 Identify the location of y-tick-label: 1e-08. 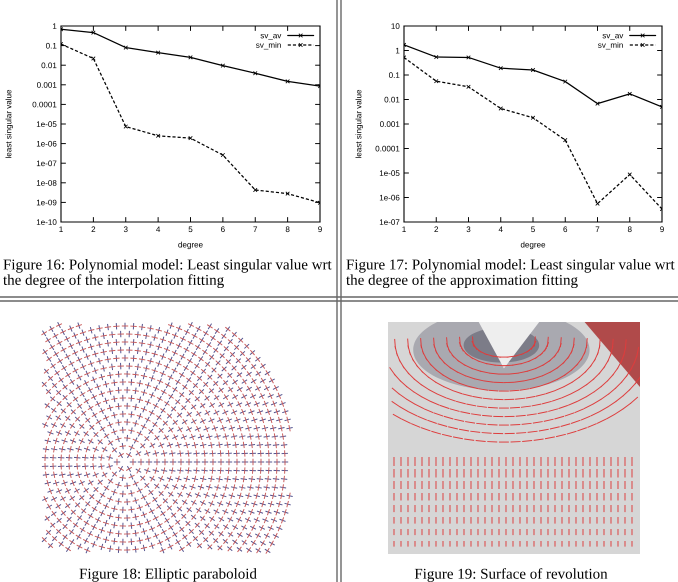
(46, 183).